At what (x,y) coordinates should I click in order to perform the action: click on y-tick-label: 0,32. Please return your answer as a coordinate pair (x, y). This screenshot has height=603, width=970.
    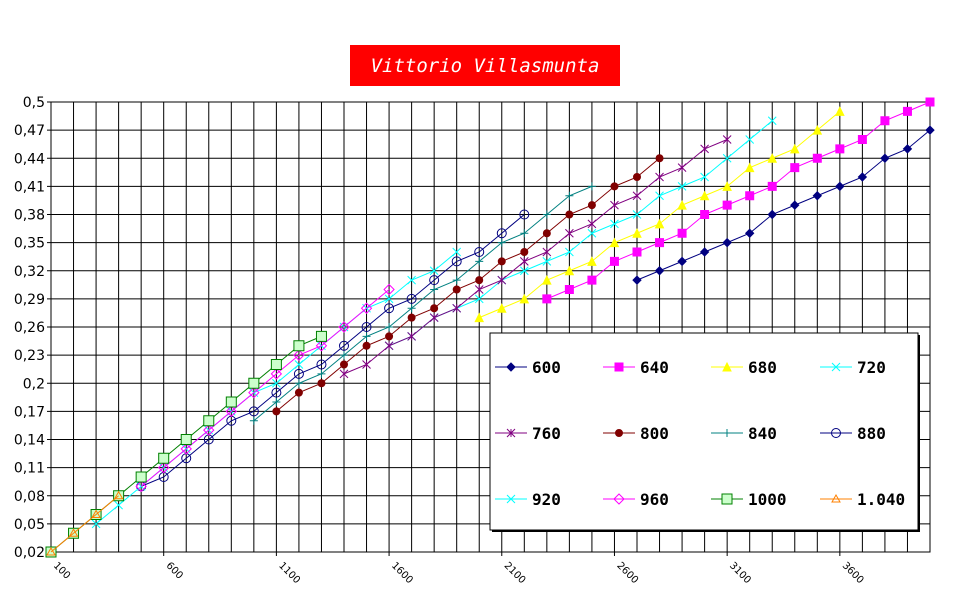
    Looking at the image, I should click on (29, 272).